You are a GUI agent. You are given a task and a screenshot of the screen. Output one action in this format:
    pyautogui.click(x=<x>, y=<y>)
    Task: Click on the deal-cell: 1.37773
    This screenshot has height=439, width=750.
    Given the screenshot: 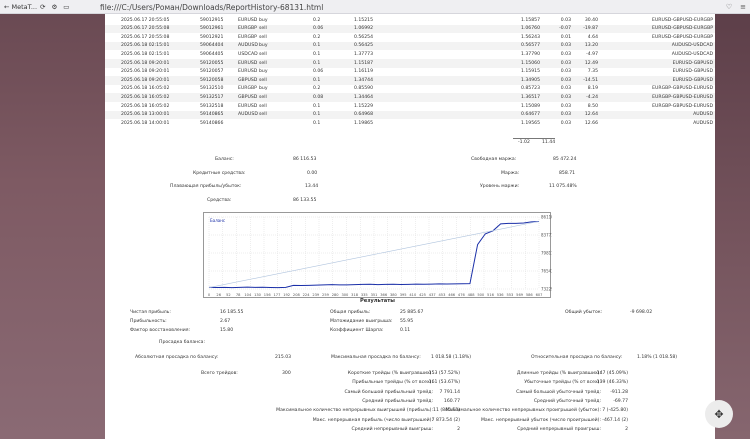 What is the action you would take?
    pyautogui.click(x=363, y=54)
    